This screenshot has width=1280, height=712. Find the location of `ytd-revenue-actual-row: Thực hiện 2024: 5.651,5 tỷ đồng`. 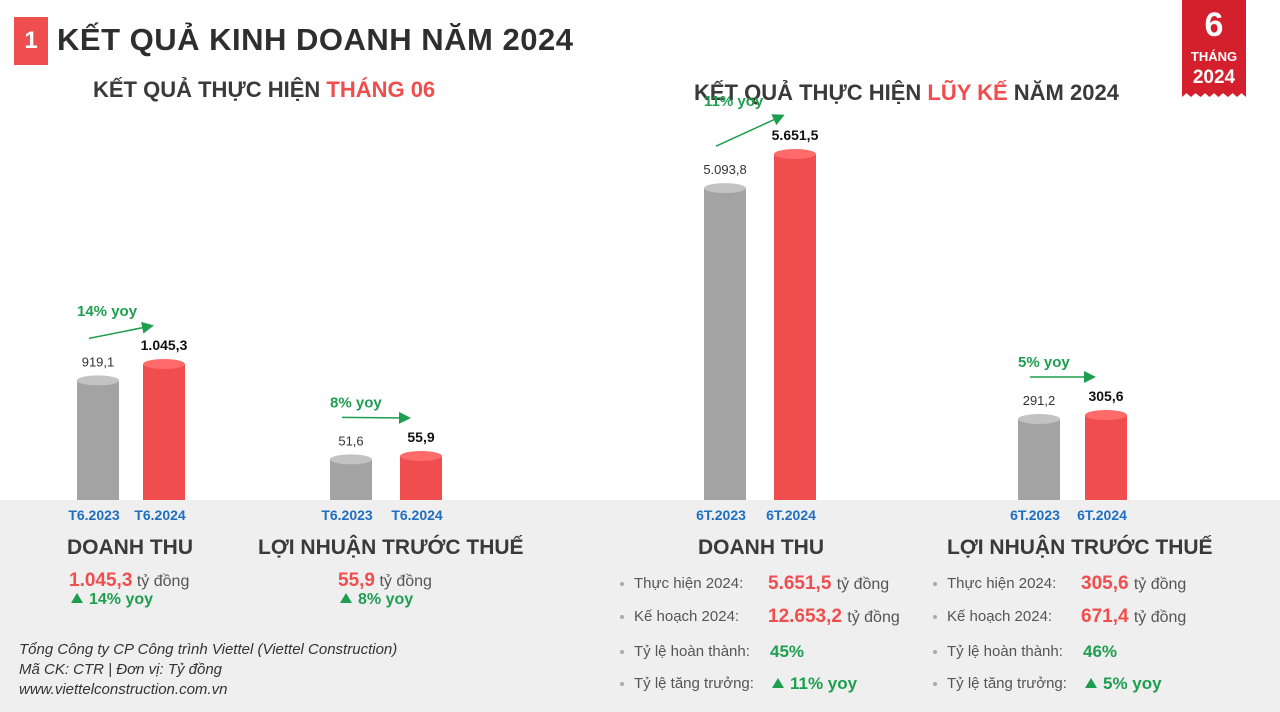

ytd-revenue-actual-row: Thực hiện 2024: 5.651,5 tỷ đồng is located at coordinates (775, 584).